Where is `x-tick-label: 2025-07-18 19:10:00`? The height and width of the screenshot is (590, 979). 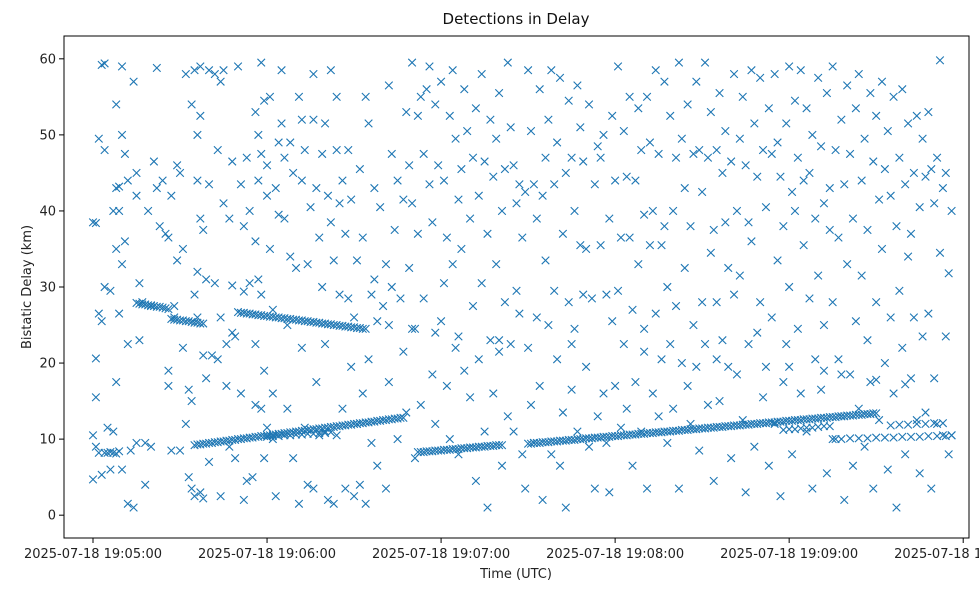
x-tick-label: 2025-07-18 19:10:00 is located at coordinates (936, 554).